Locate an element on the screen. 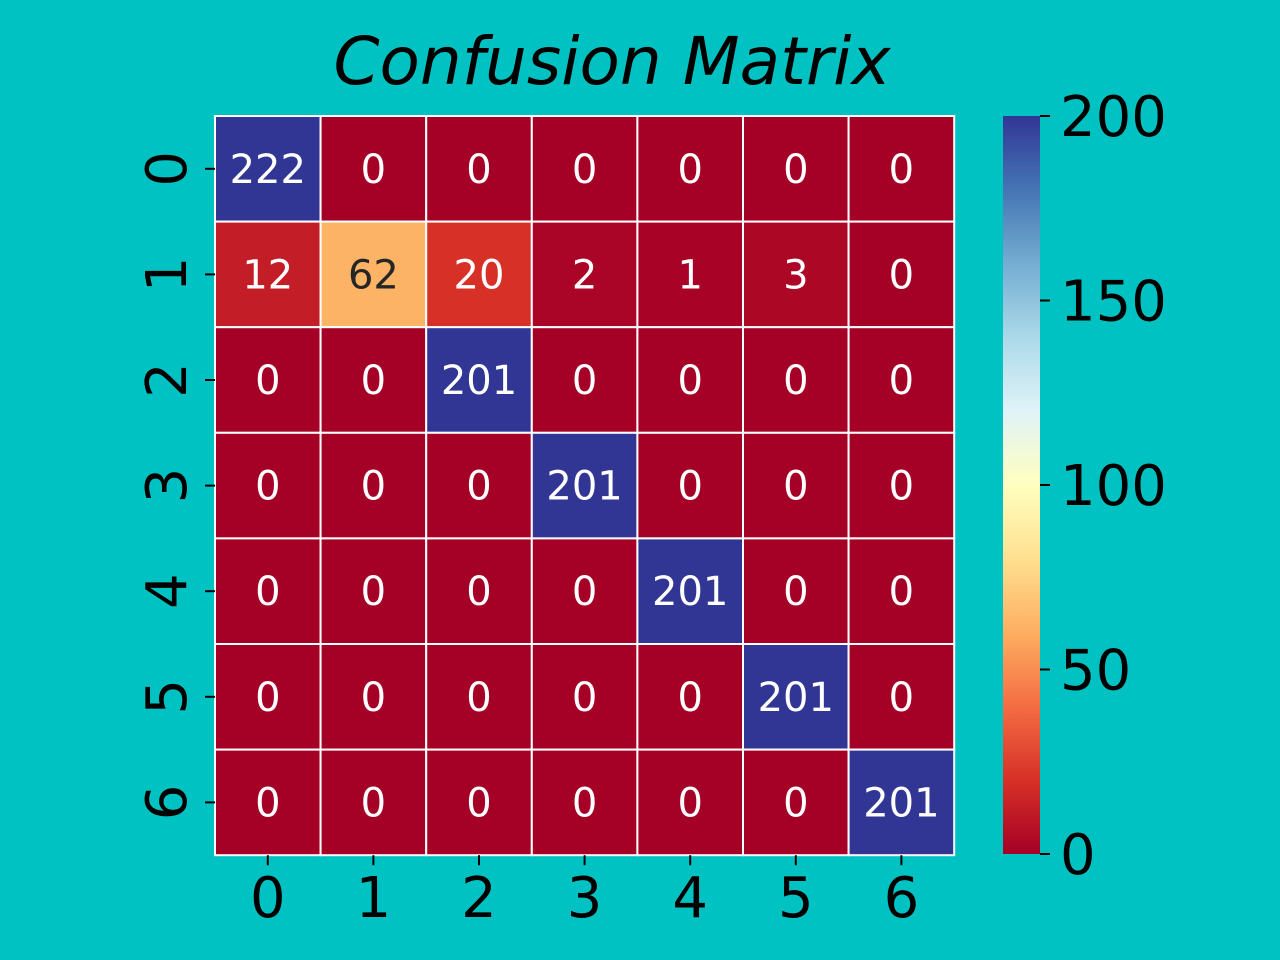  x-tick-label: 3 is located at coordinates (585, 898).